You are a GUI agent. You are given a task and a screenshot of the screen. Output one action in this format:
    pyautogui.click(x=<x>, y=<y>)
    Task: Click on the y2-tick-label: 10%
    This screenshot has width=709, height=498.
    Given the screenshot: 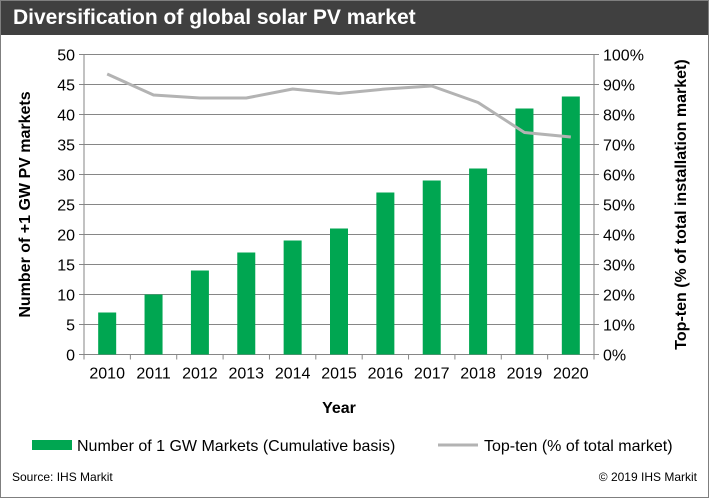 What is the action you would take?
    pyautogui.click(x=619, y=326)
    